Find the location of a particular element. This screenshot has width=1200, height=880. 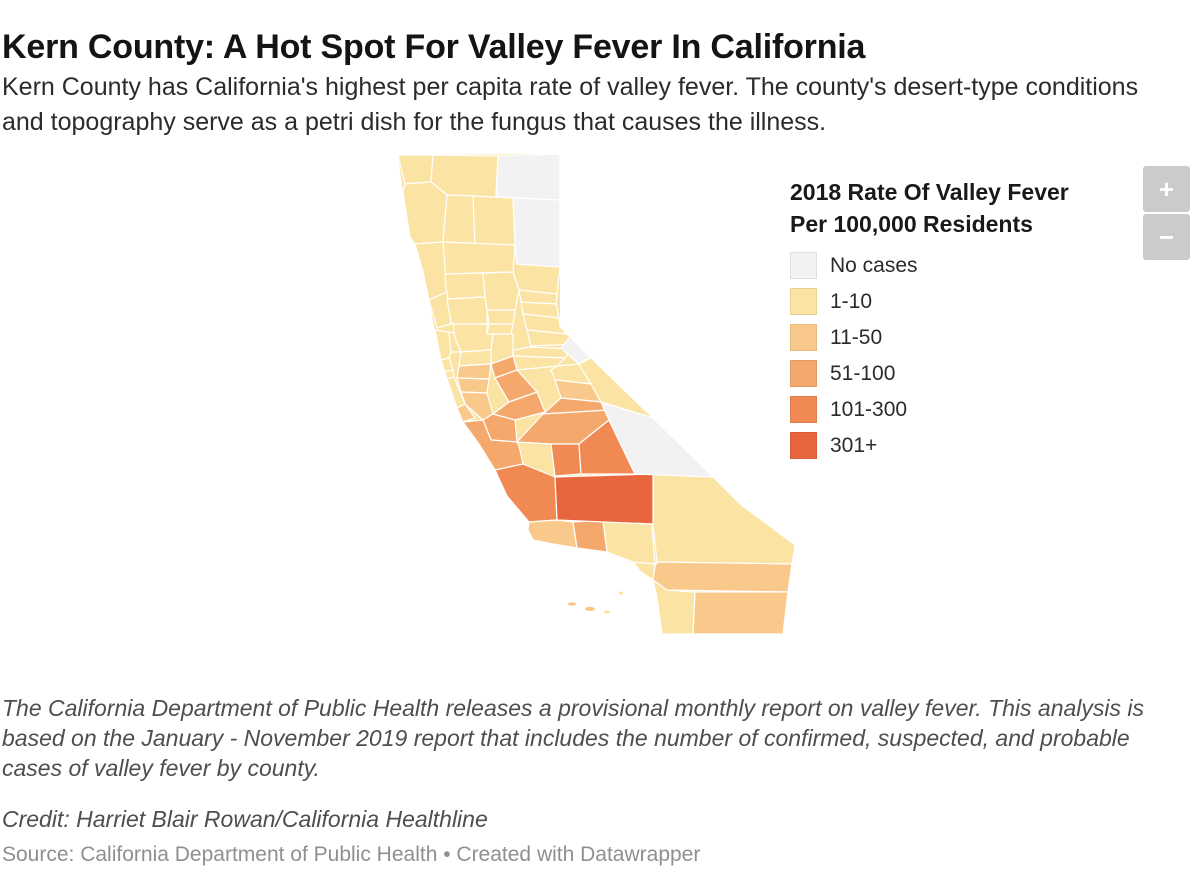

legend-item-1-10: 1-10 is located at coordinates (975, 301).